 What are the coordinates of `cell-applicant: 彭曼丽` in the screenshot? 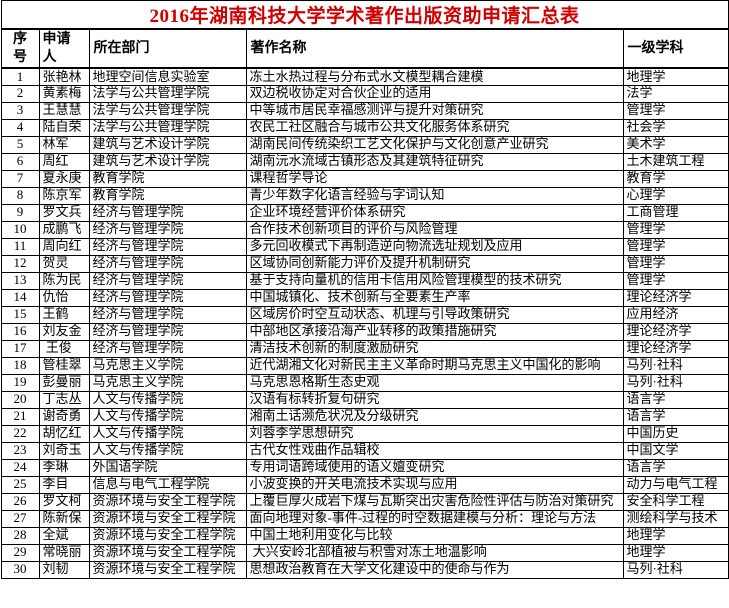 It's located at (64, 382).